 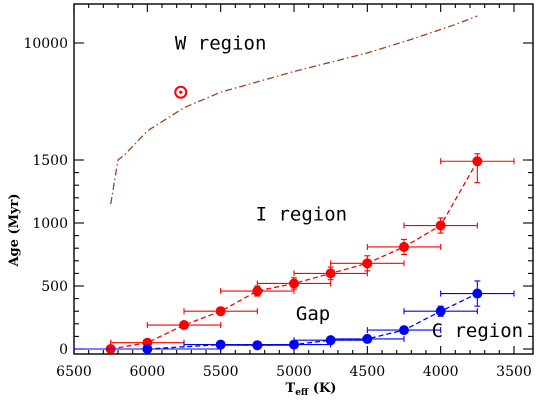 I want to click on x-tick-label: 6000, so click(x=148, y=372).